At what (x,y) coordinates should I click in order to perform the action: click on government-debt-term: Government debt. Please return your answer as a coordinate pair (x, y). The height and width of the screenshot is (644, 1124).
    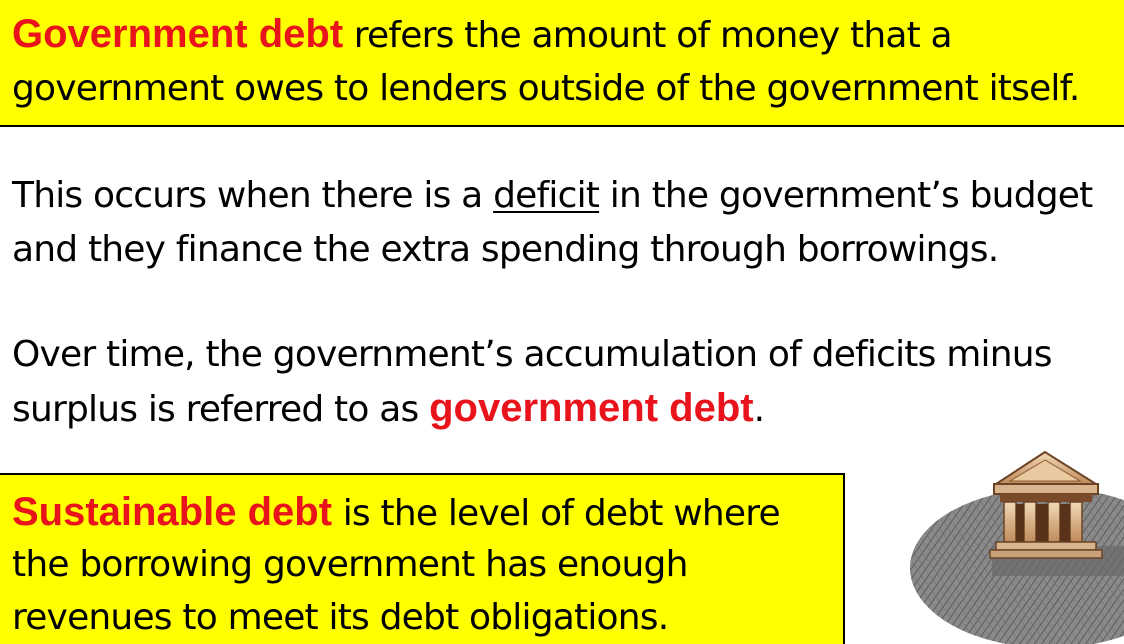
    Looking at the image, I should click on (178, 34).